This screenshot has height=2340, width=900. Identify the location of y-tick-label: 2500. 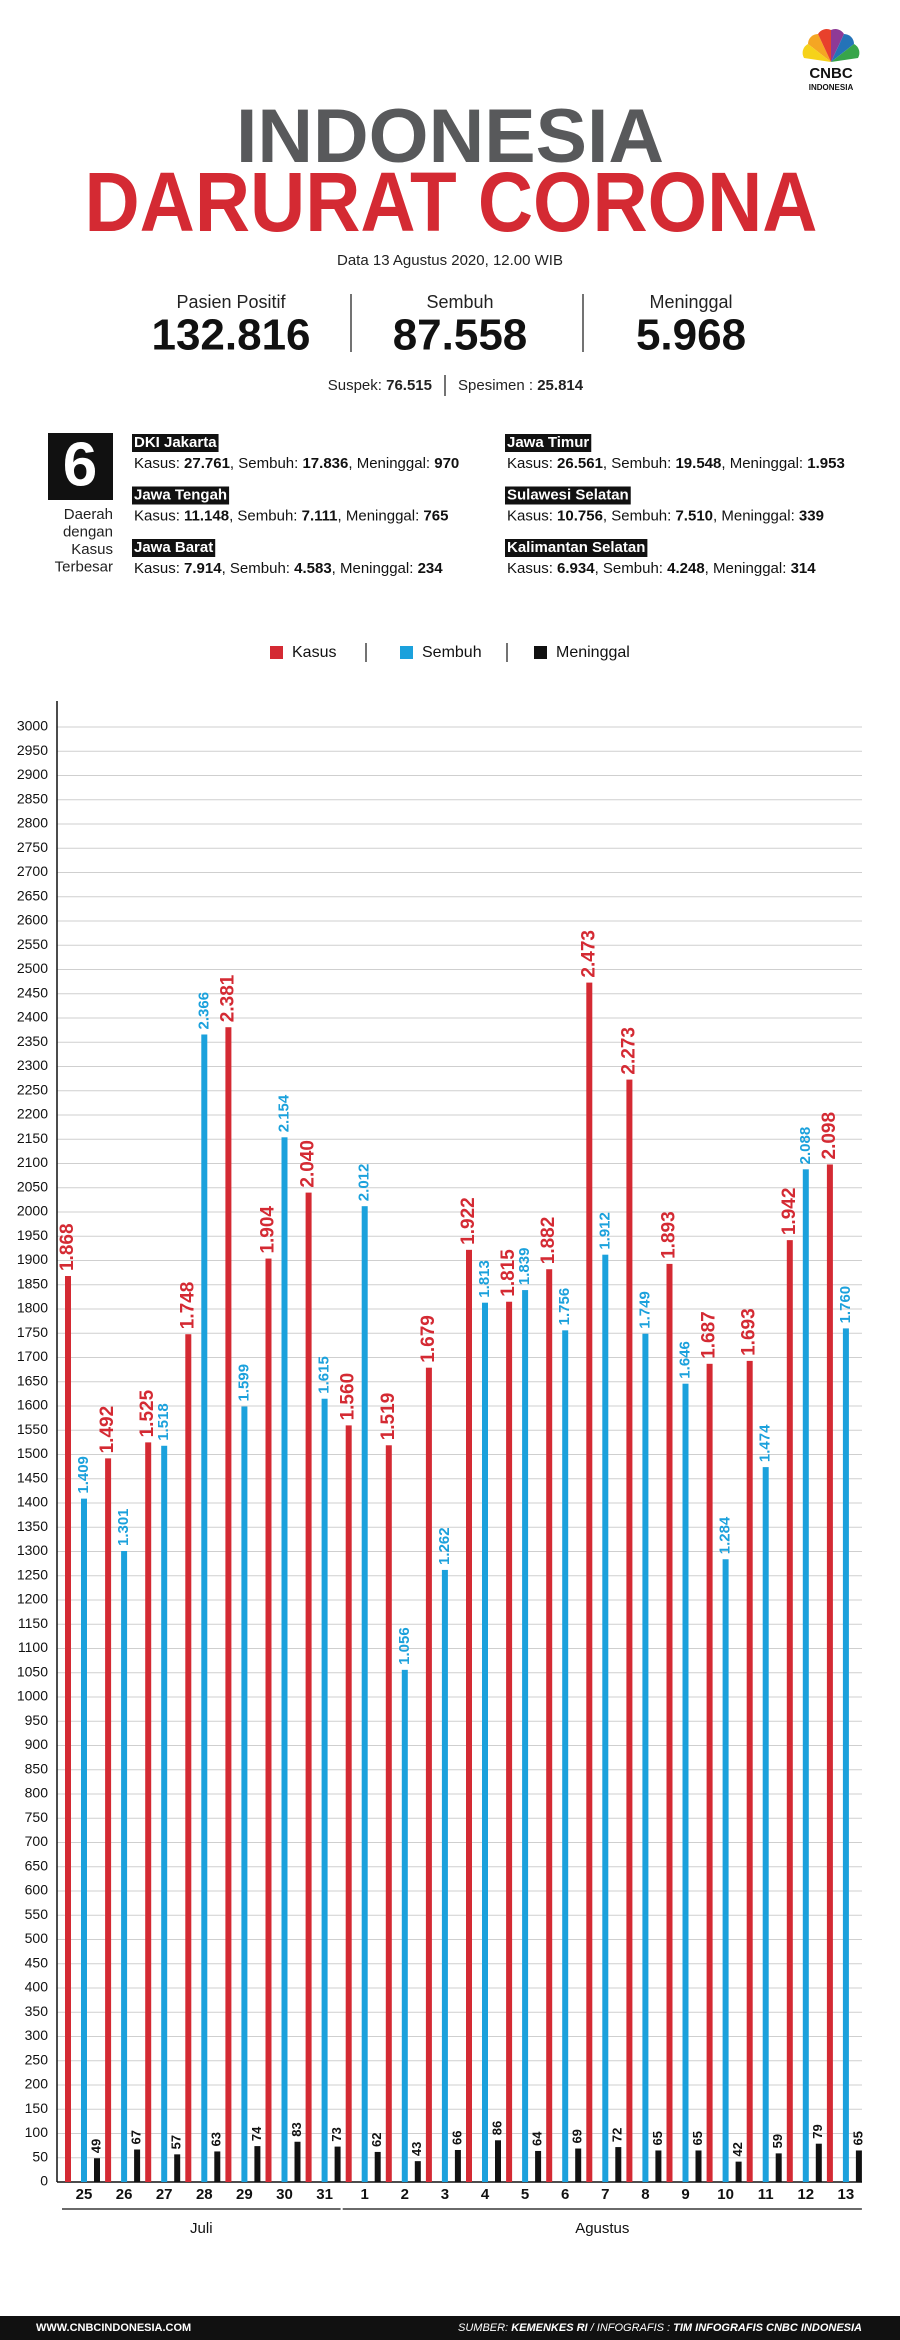
(32, 968).